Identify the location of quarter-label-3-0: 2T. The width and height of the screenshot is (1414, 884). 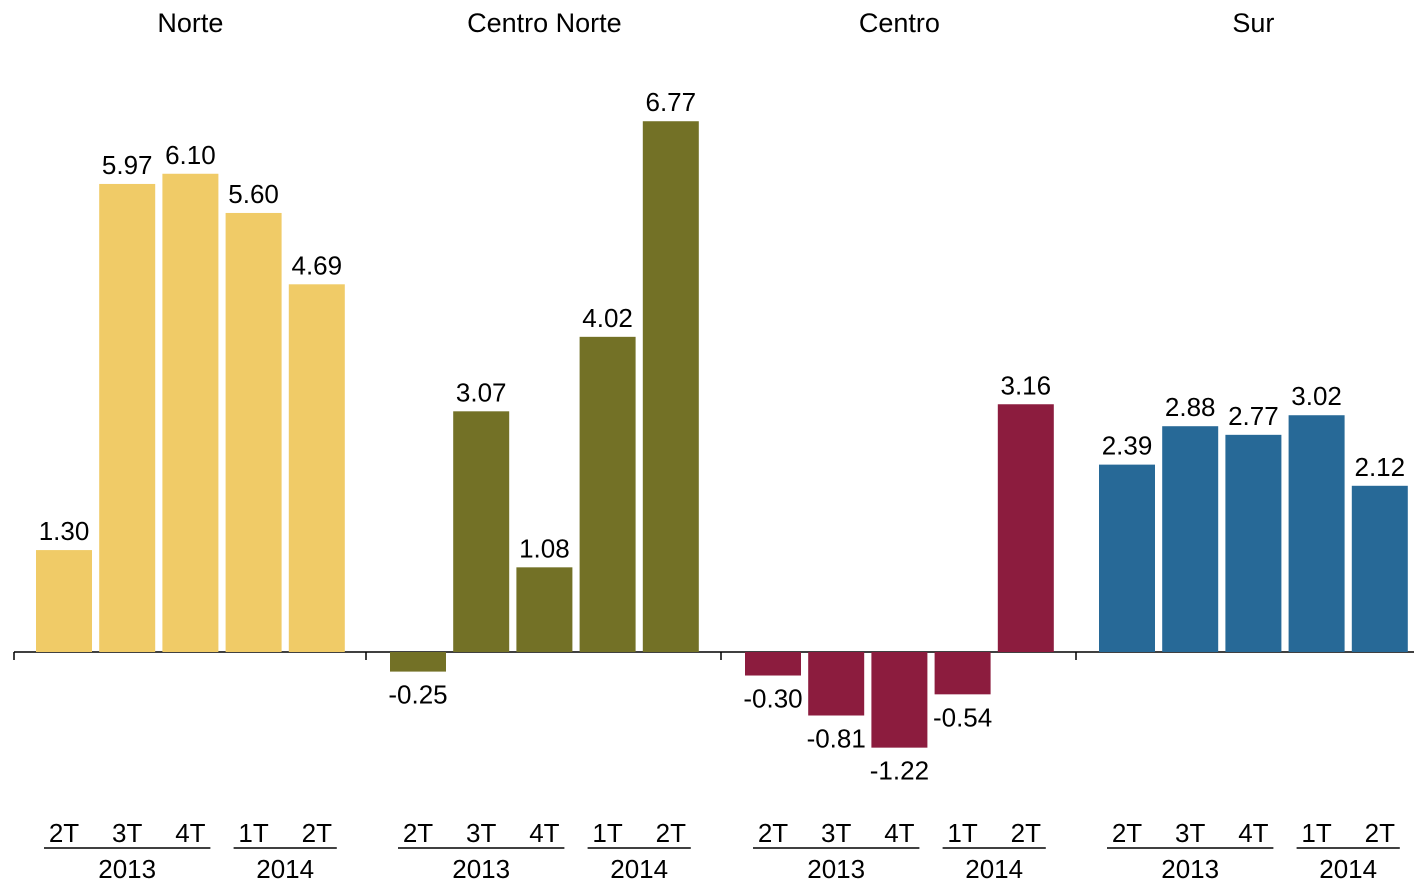
(1127, 833).